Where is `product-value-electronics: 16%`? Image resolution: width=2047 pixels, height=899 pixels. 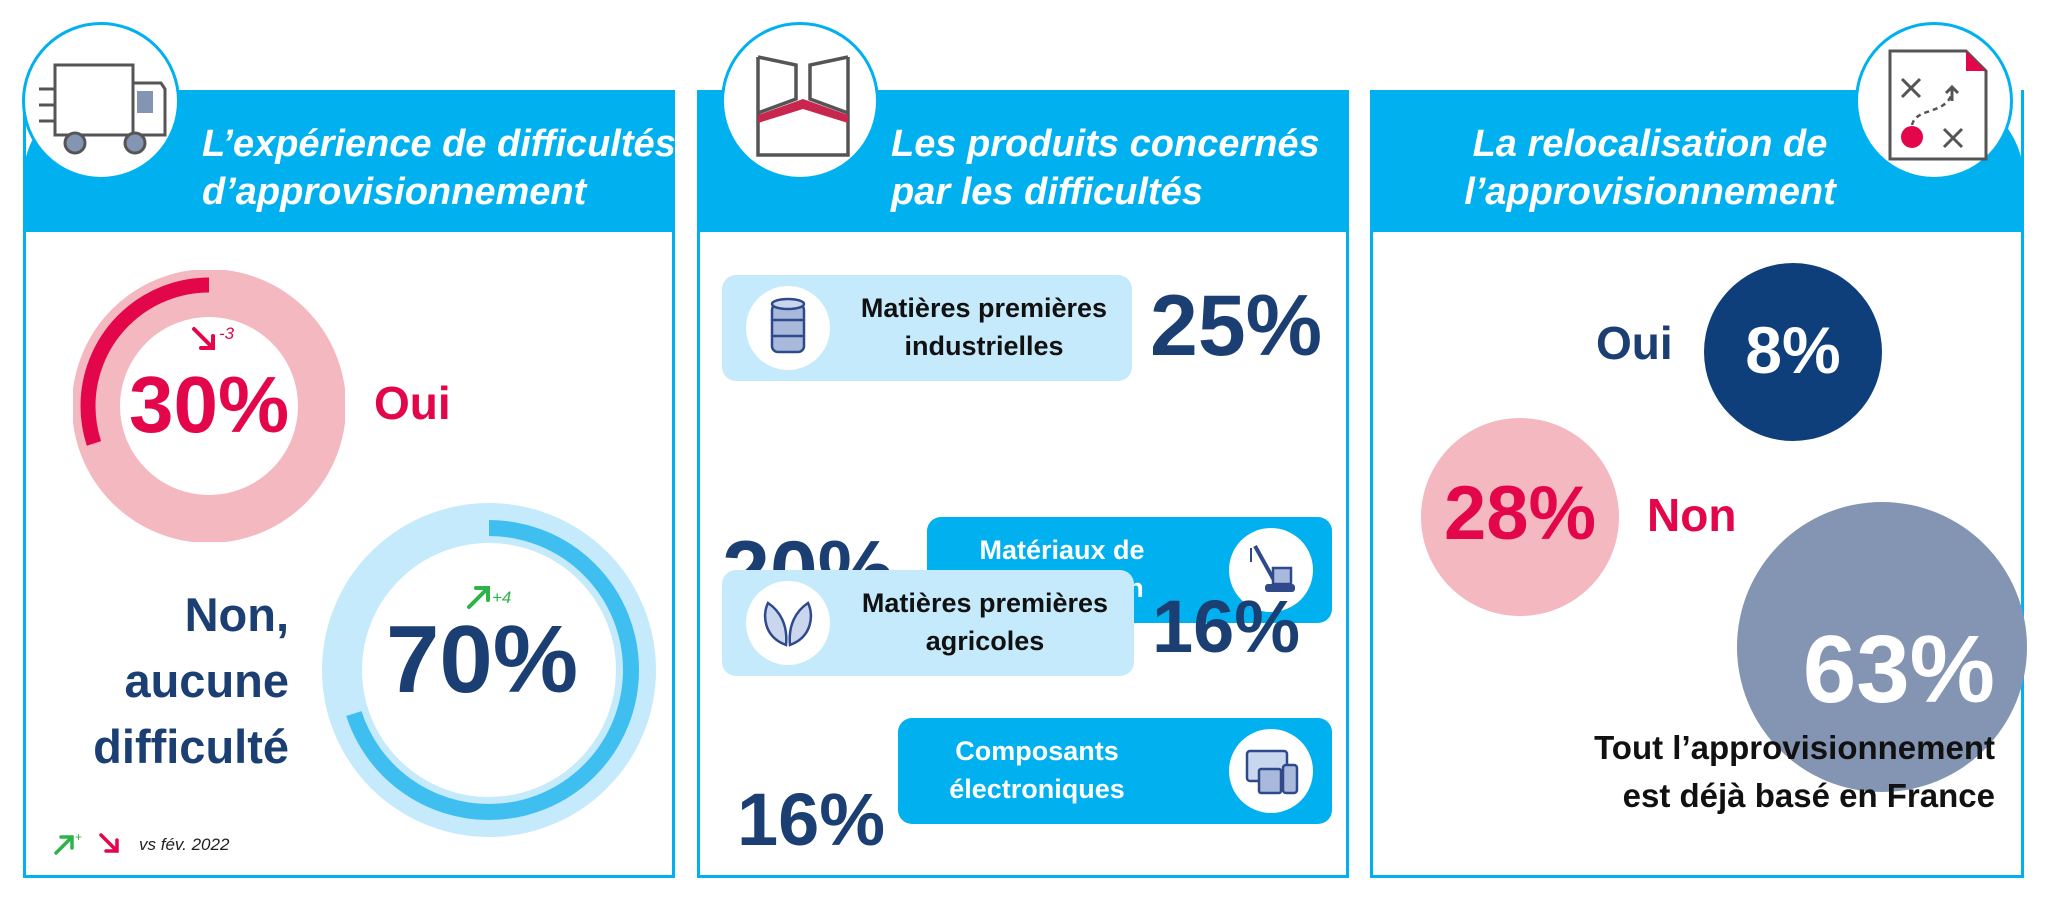 product-value-electronics: 16% is located at coordinates (811, 819).